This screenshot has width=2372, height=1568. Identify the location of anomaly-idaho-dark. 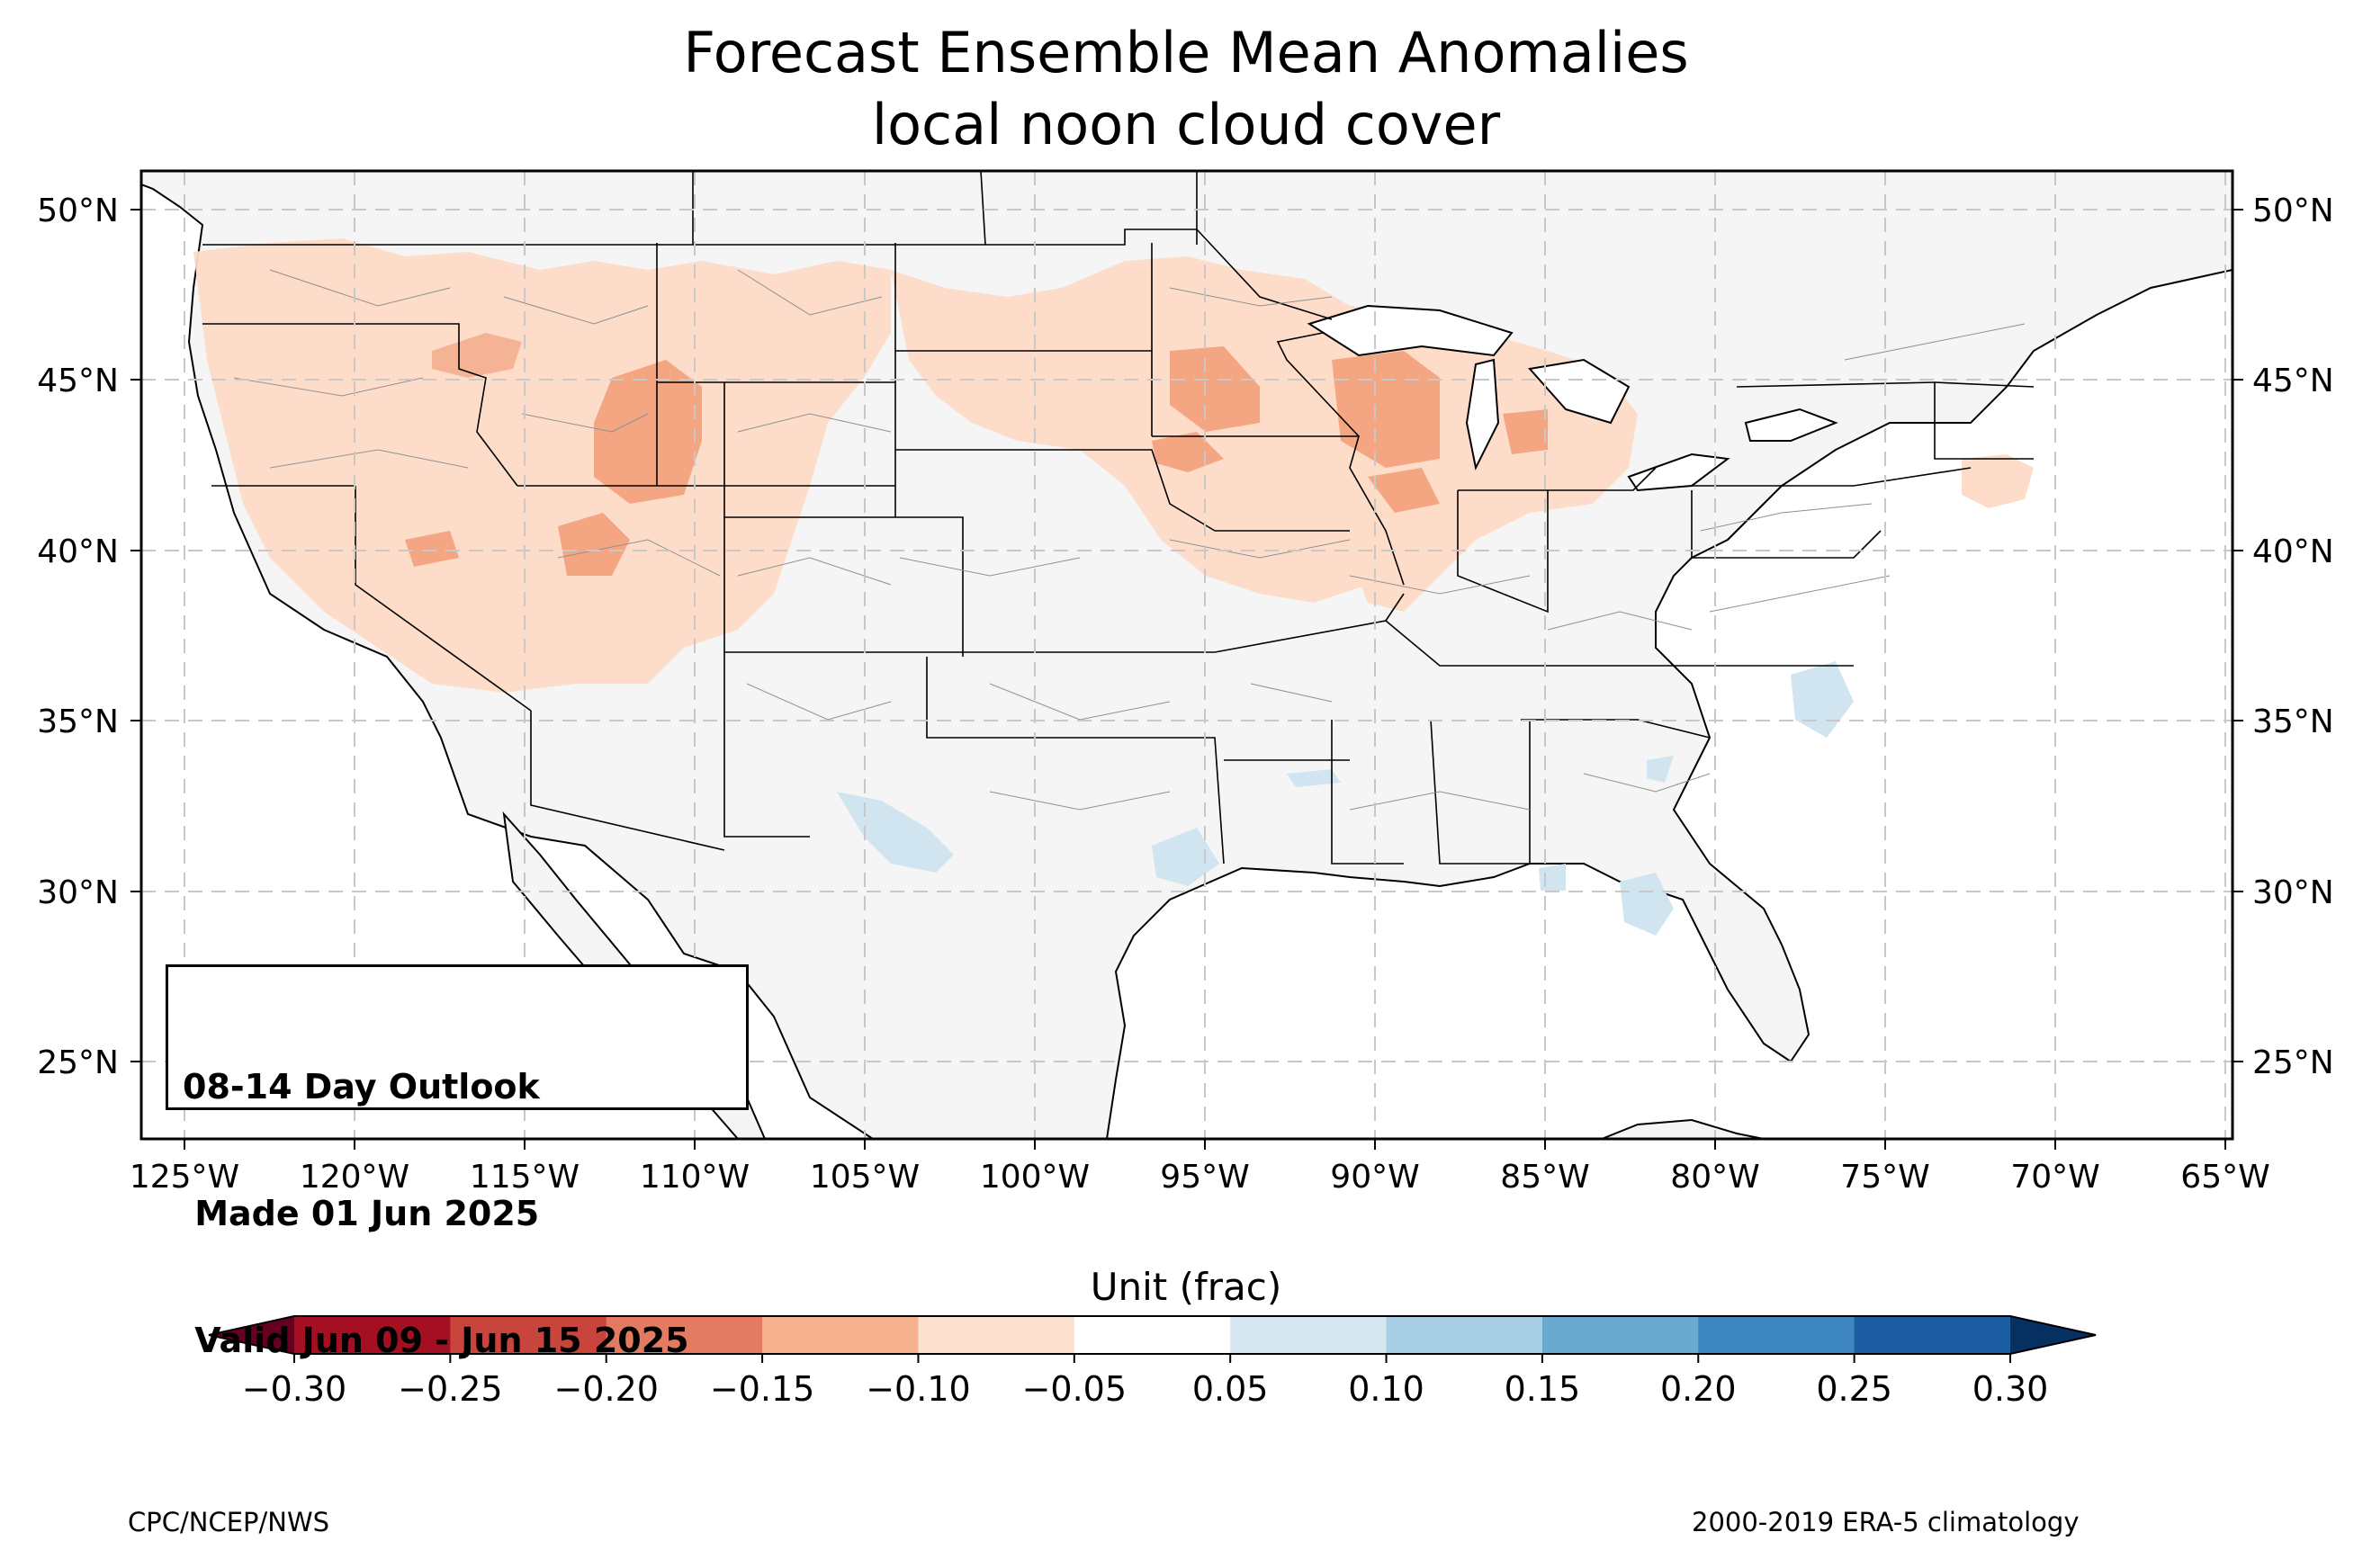
(477, 355).